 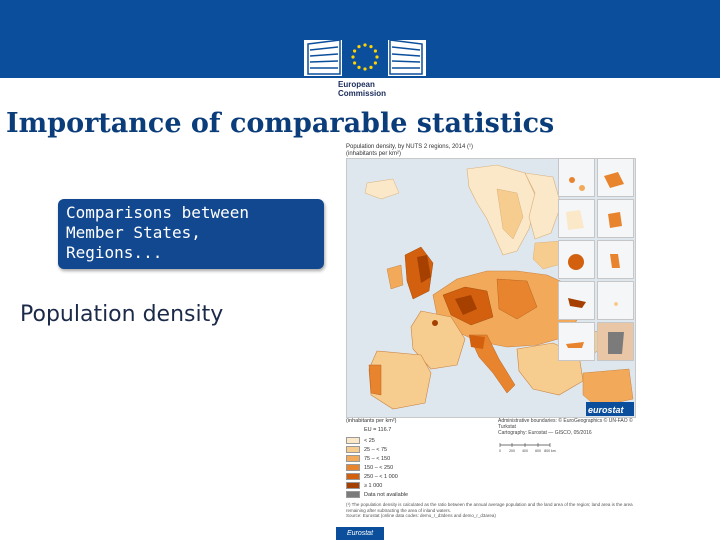 What do you see at coordinates (595, 263) in the screenshot?
I see `inset-shapes` at bounding box center [595, 263].